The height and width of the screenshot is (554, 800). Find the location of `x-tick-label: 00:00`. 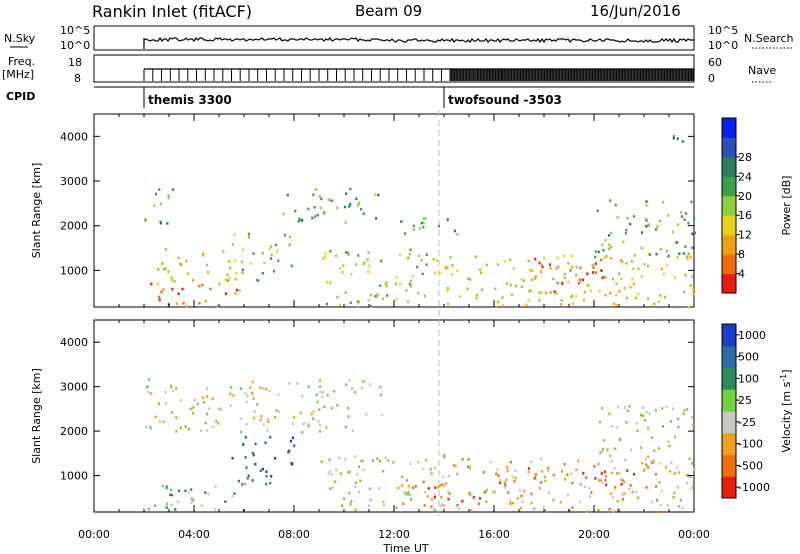

x-tick-label: 00:00 is located at coordinates (694, 534).